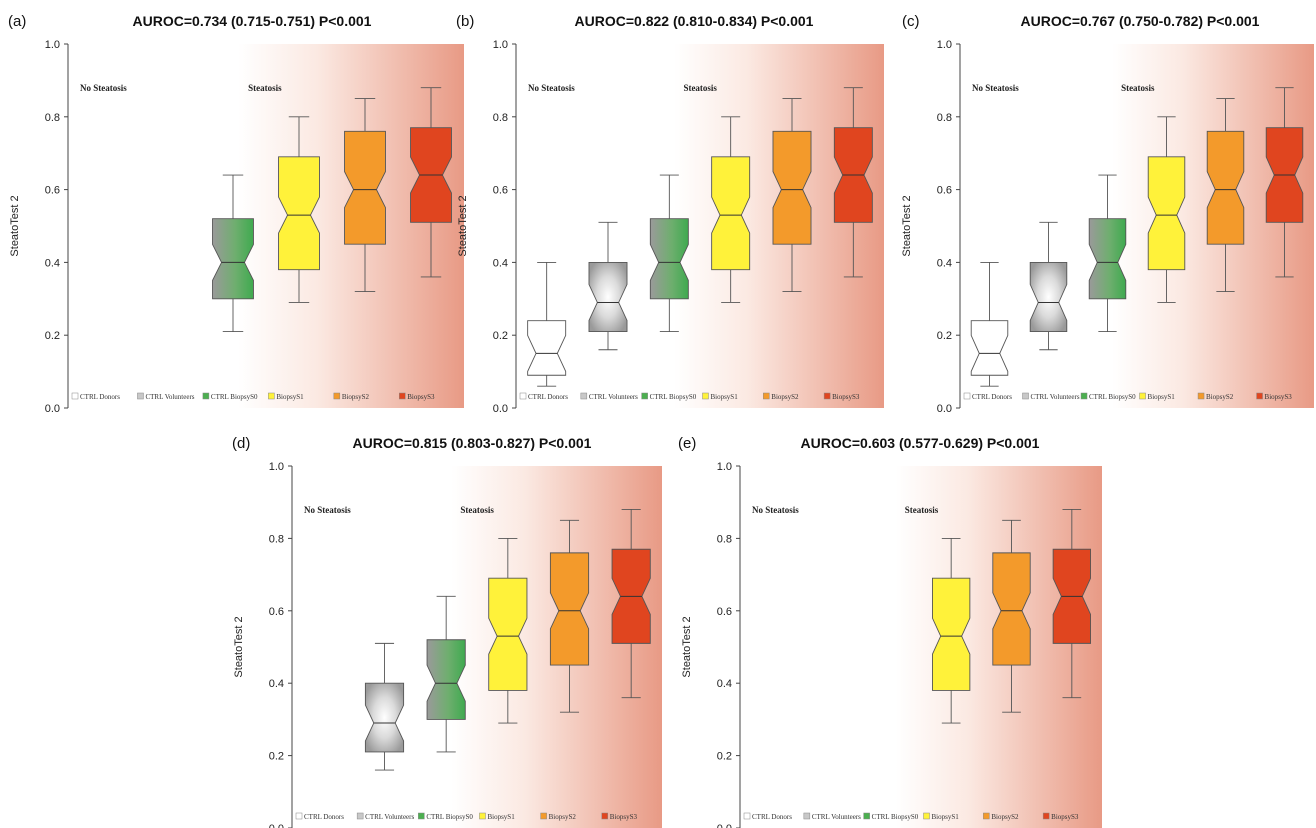  I want to click on panel-title: AUROC=0.822 (0.810-0.834) P<0.001, so click(694, 21).